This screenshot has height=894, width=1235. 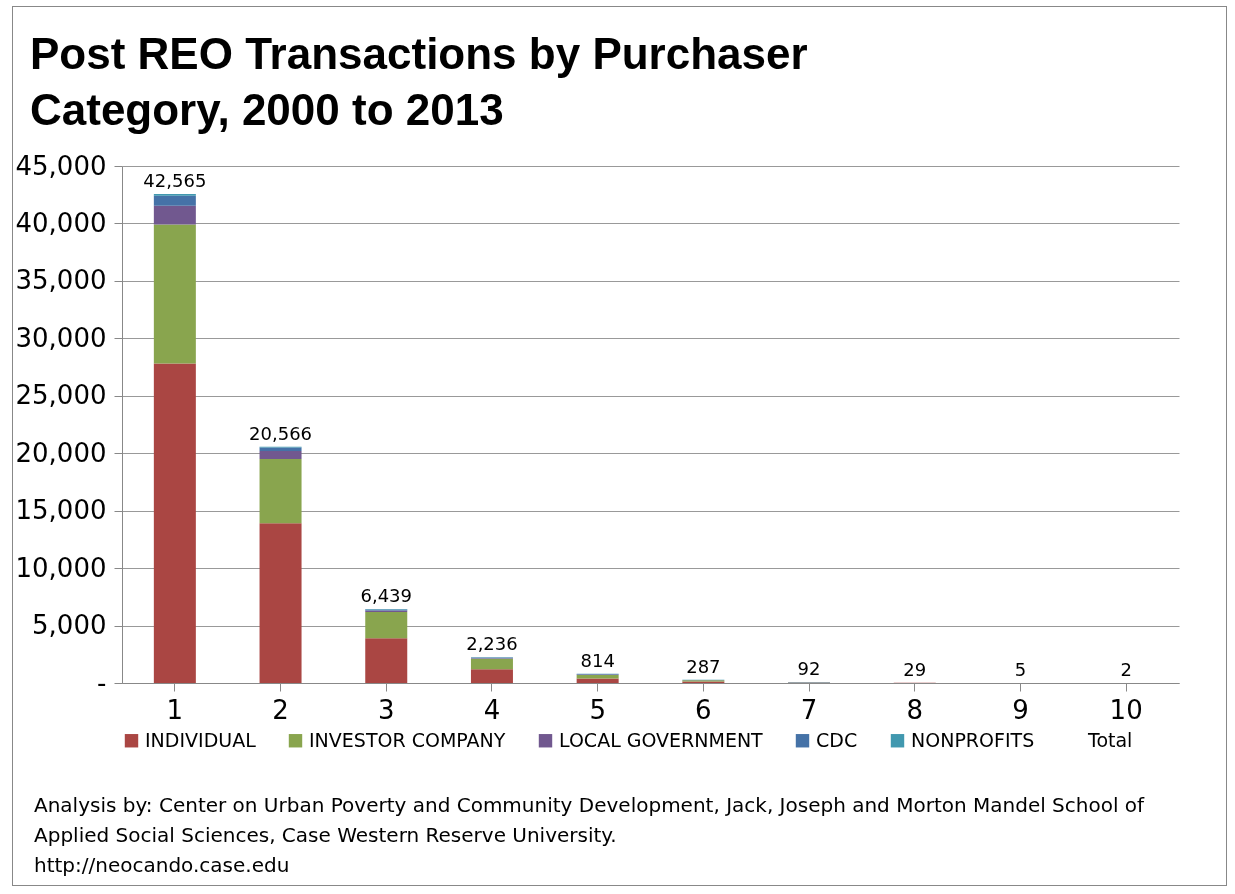 I want to click on y-tick-label: 20,000, so click(x=61, y=452).